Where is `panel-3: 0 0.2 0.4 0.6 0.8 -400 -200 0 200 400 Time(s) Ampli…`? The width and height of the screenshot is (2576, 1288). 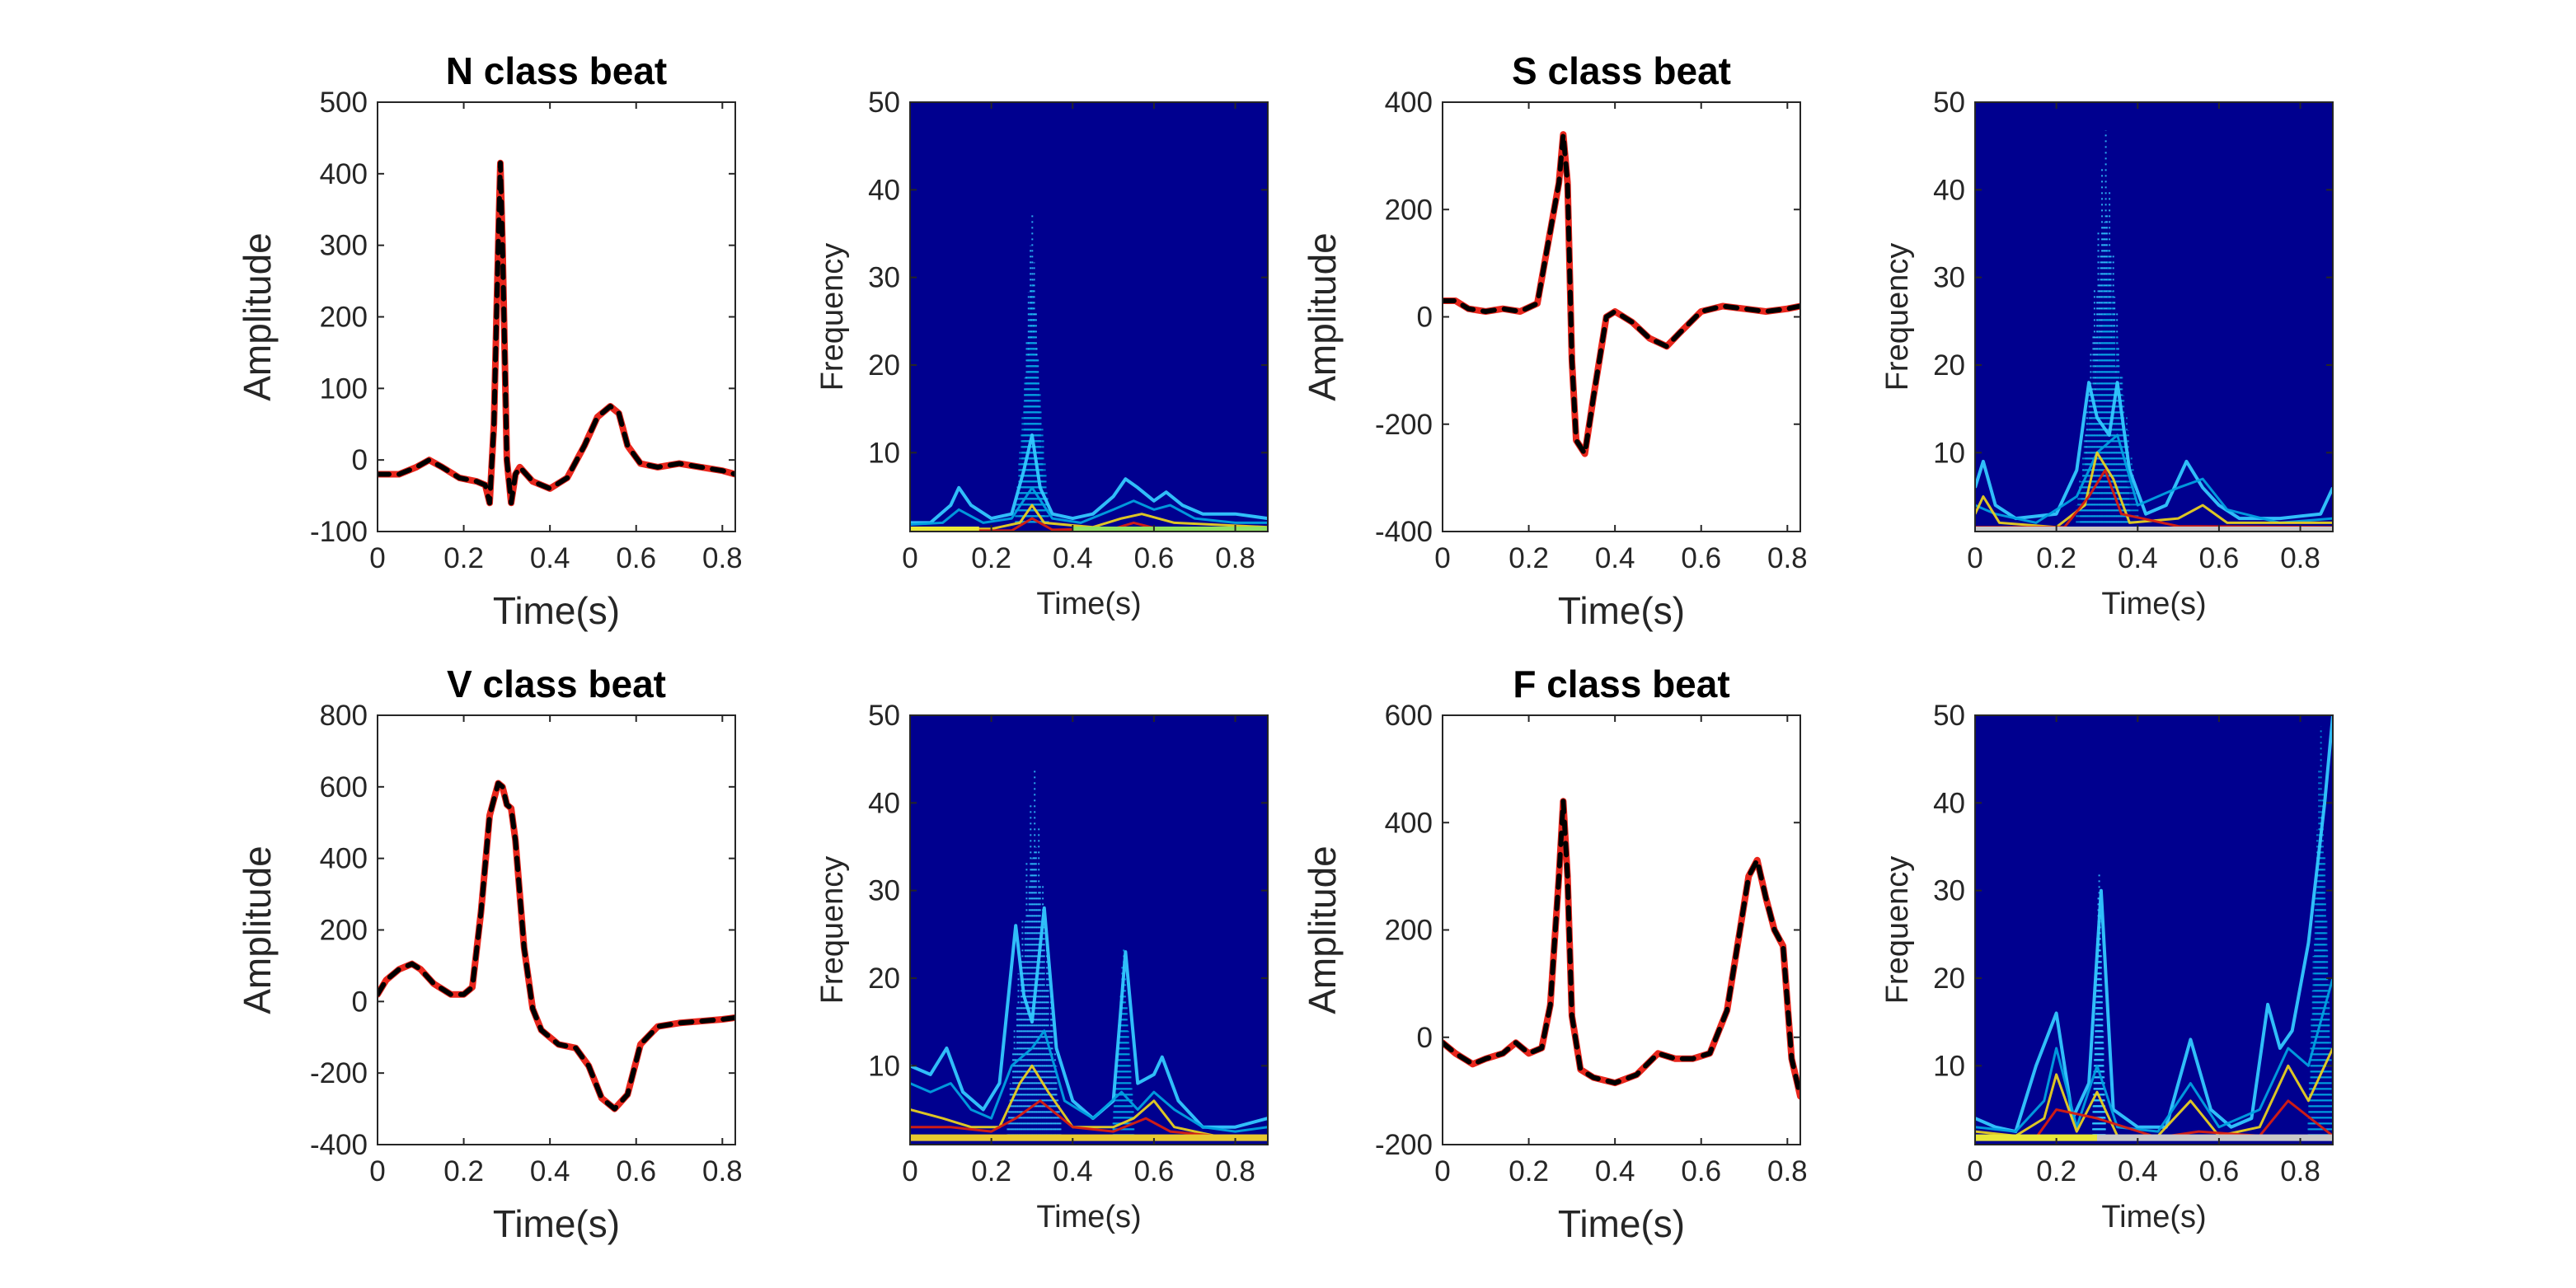 panel-3: 0 0.2 0.4 0.6 0.8 -400 -200 0 200 400 Time(s) Ampli… is located at coordinates (1554, 340).